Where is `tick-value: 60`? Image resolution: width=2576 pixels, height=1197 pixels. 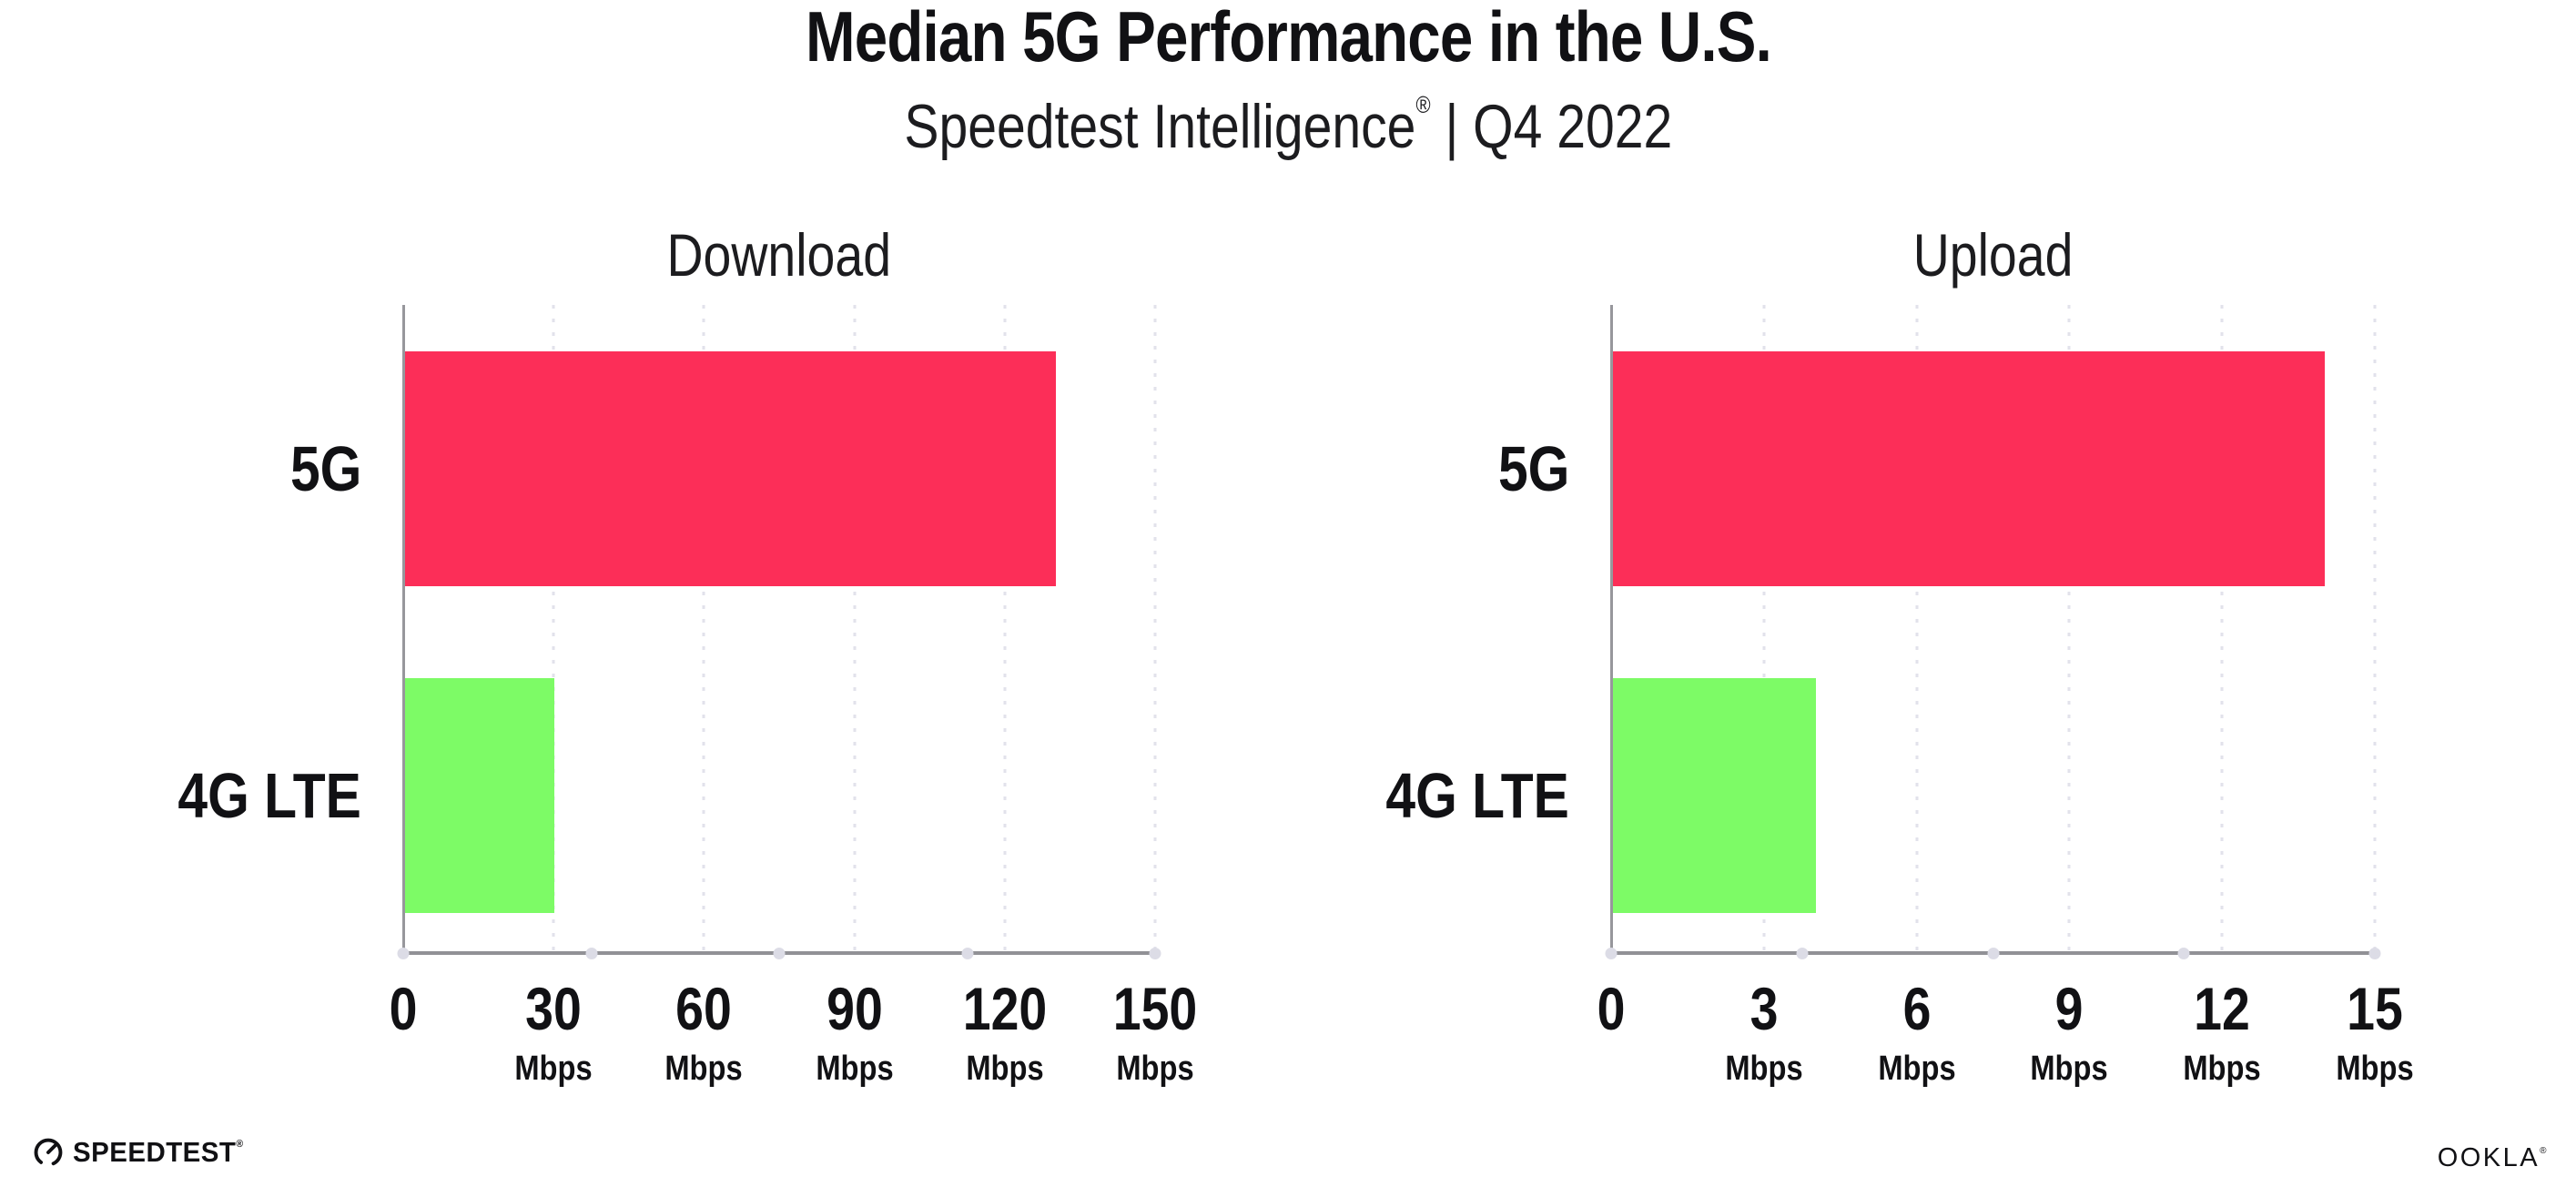 tick-value: 60 is located at coordinates (704, 1008).